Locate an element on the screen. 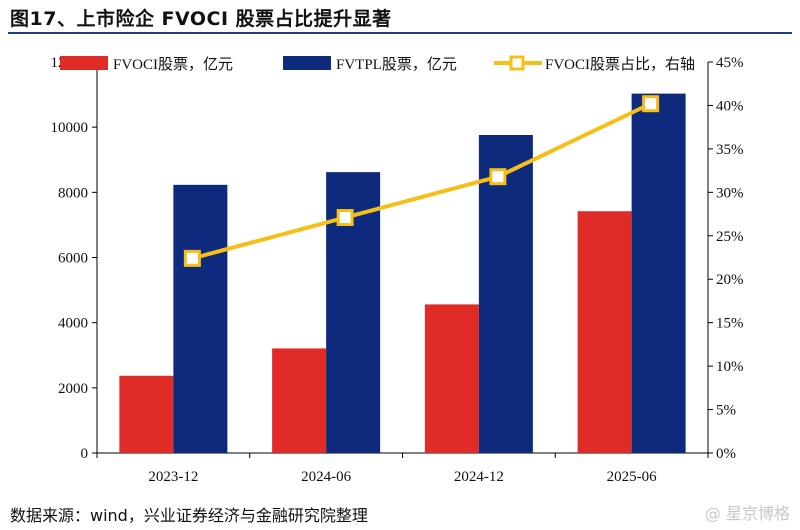 This screenshot has width=800, height=530. right-tick-label: 5% is located at coordinates (726, 411).